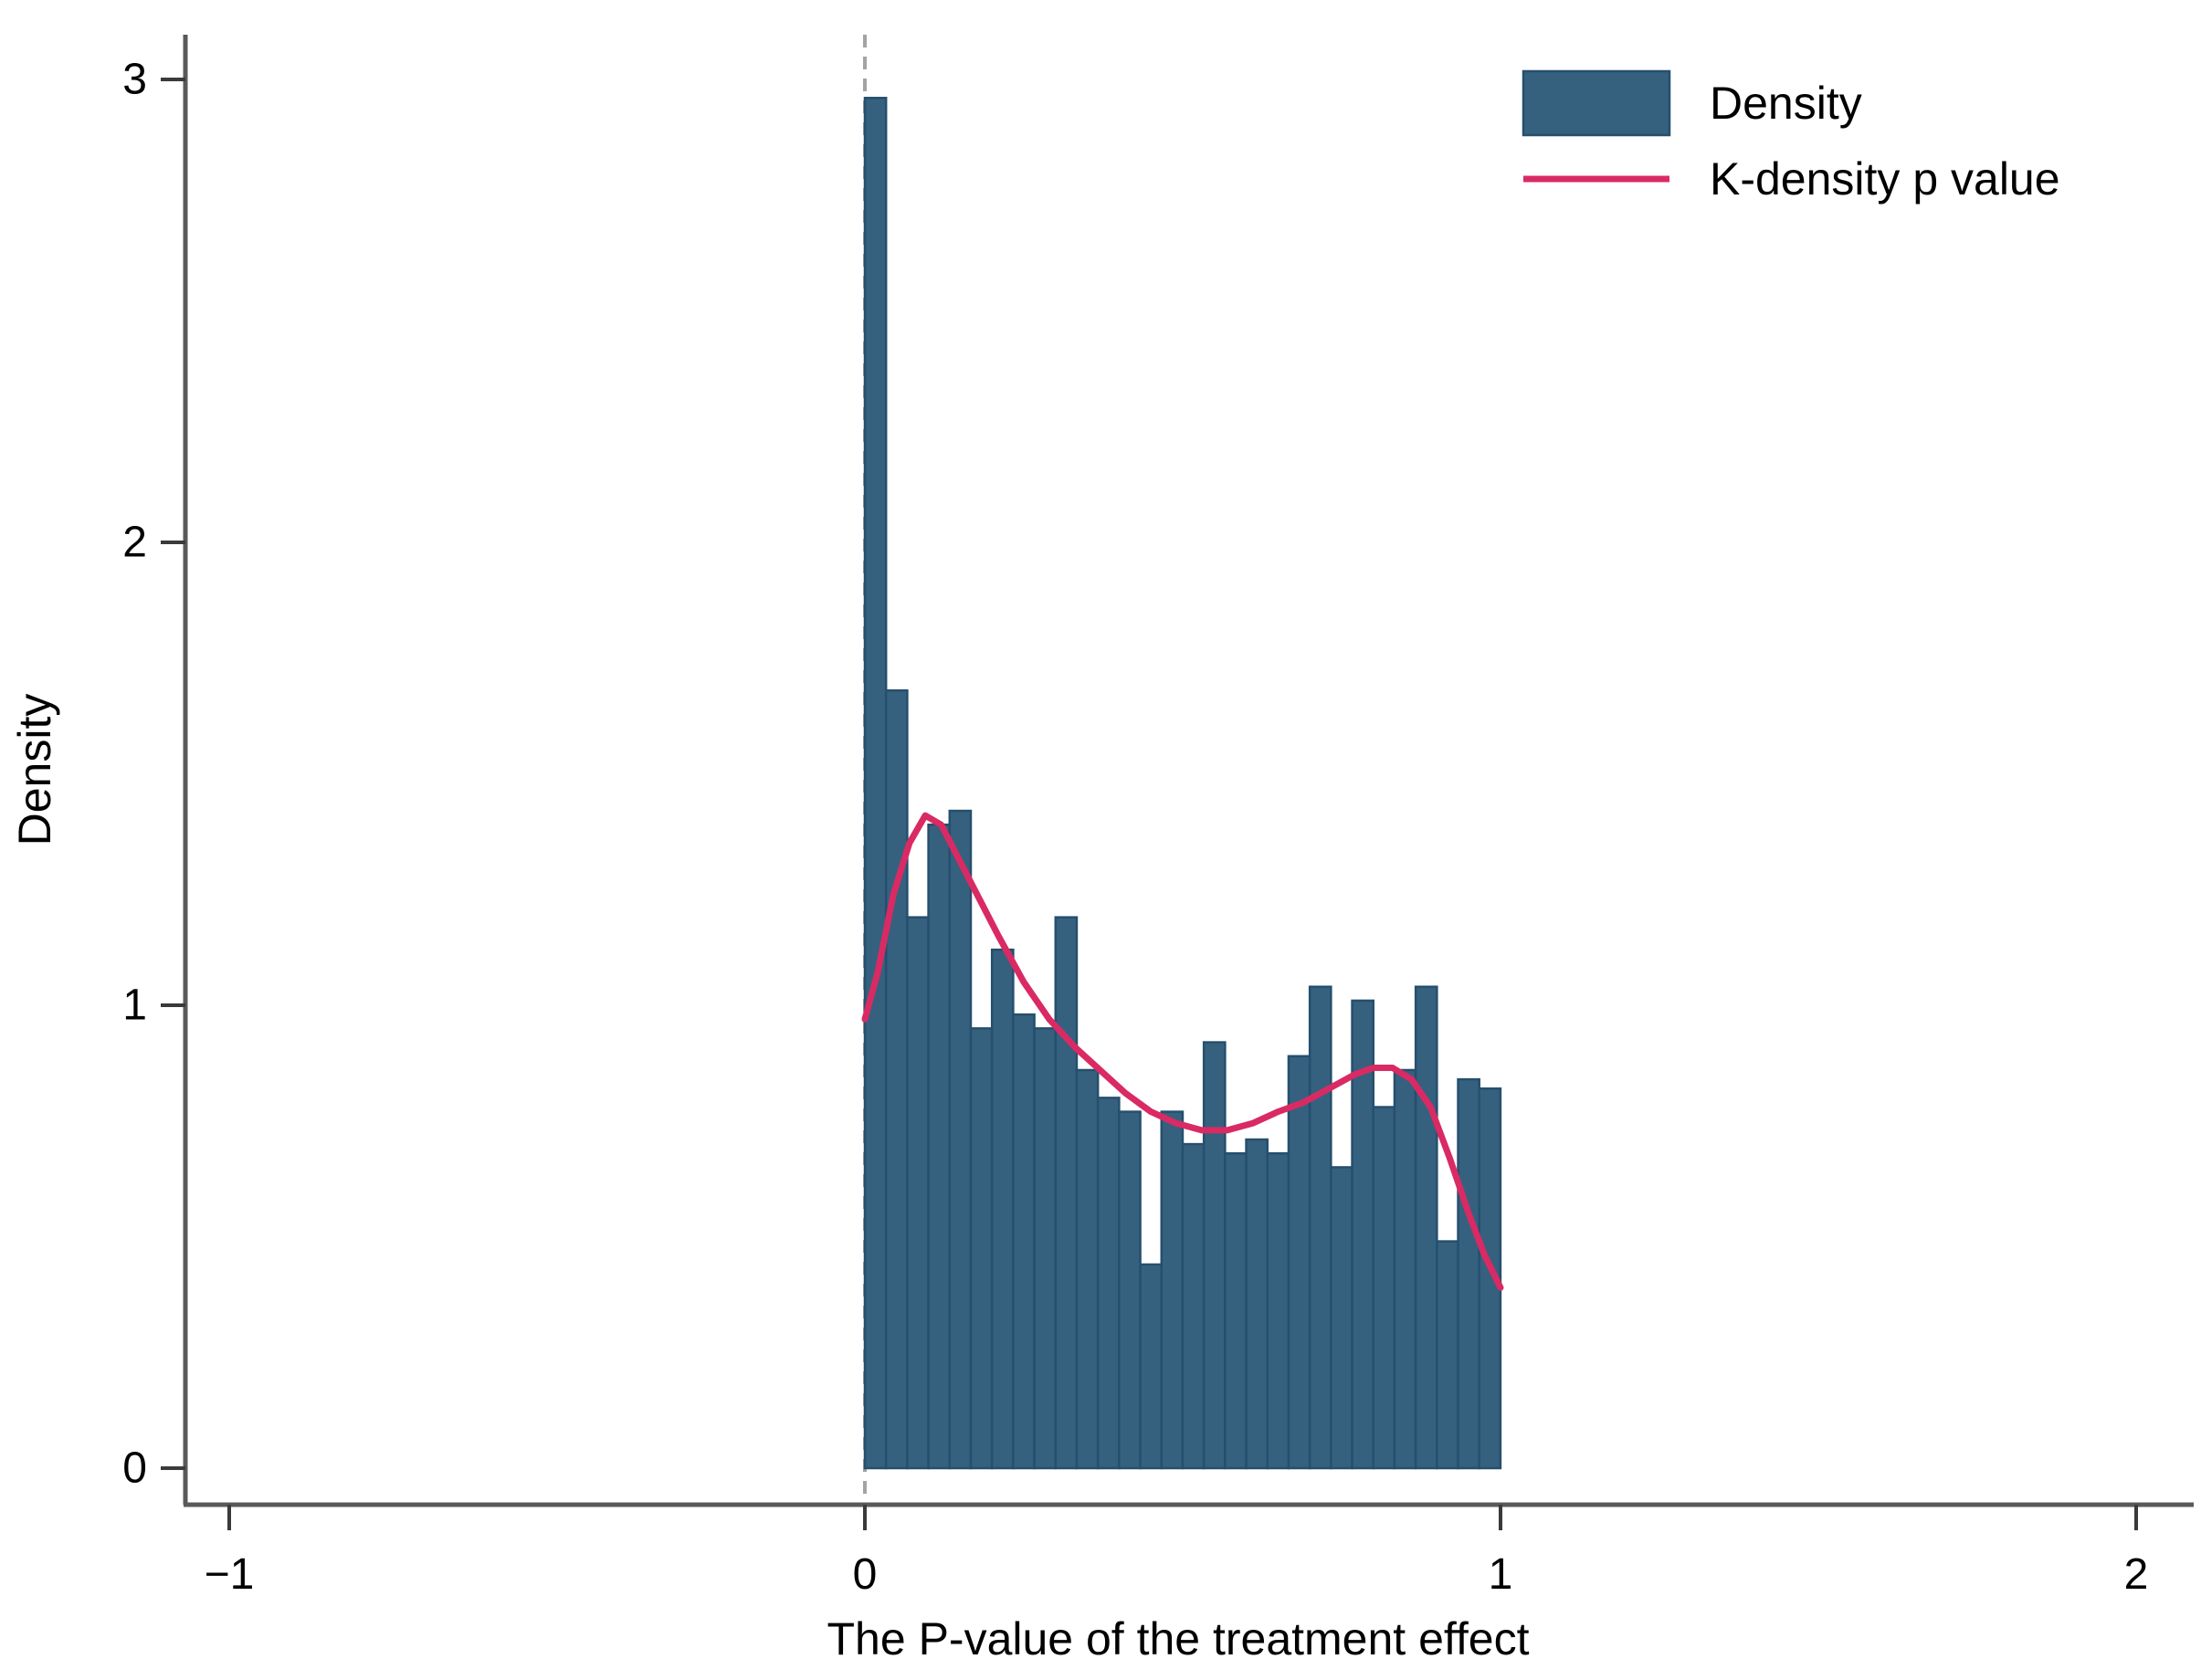 The image size is (2201, 1680). What do you see at coordinates (134, 80) in the screenshot?
I see `y-tick-label: 3` at bounding box center [134, 80].